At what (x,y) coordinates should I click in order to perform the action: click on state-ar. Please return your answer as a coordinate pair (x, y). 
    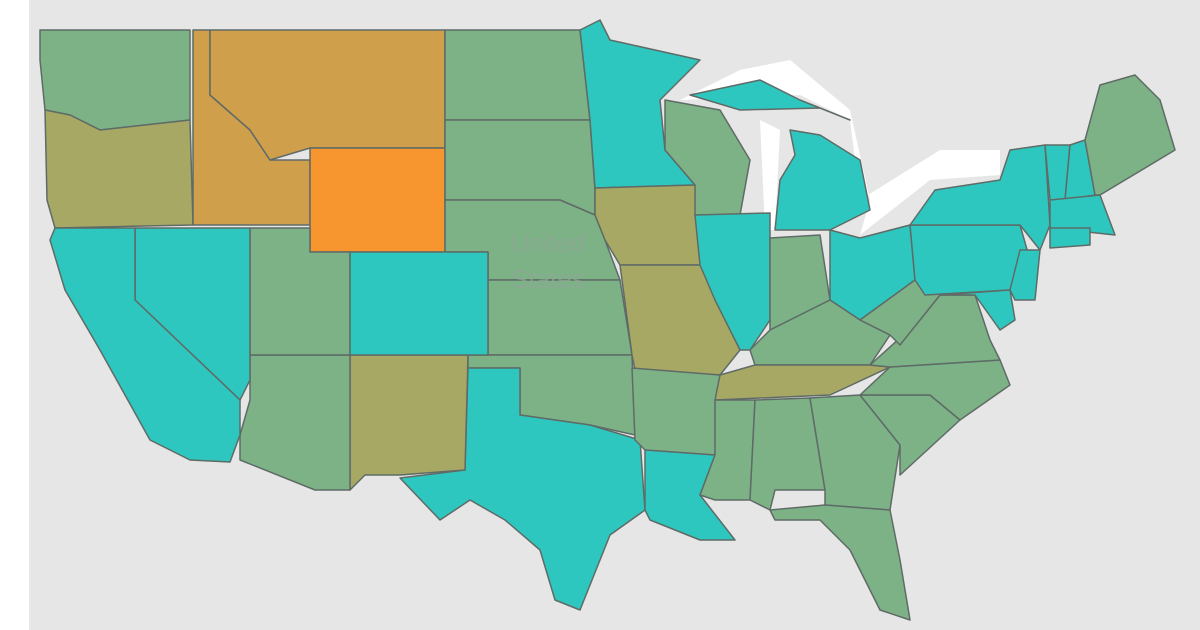
    Looking at the image, I should click on (676, 411).